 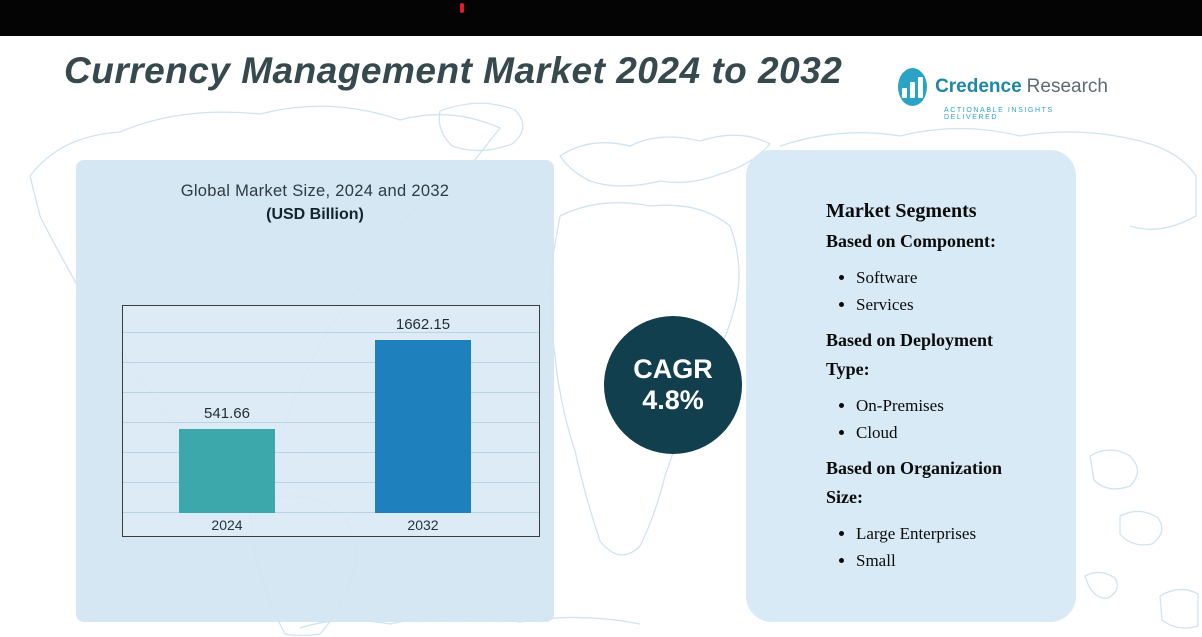 I want to click on segment-list-organization: Large Enterprises Small, so click(x=933, y=547).